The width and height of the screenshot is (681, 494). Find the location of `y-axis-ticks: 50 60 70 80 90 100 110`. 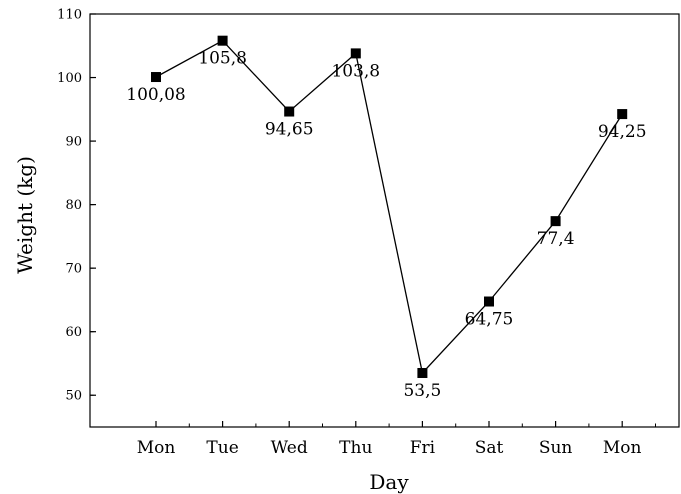

y-axis-ticks: 50 60 70 80 90 100 110 is located at coordinates (76, 206).